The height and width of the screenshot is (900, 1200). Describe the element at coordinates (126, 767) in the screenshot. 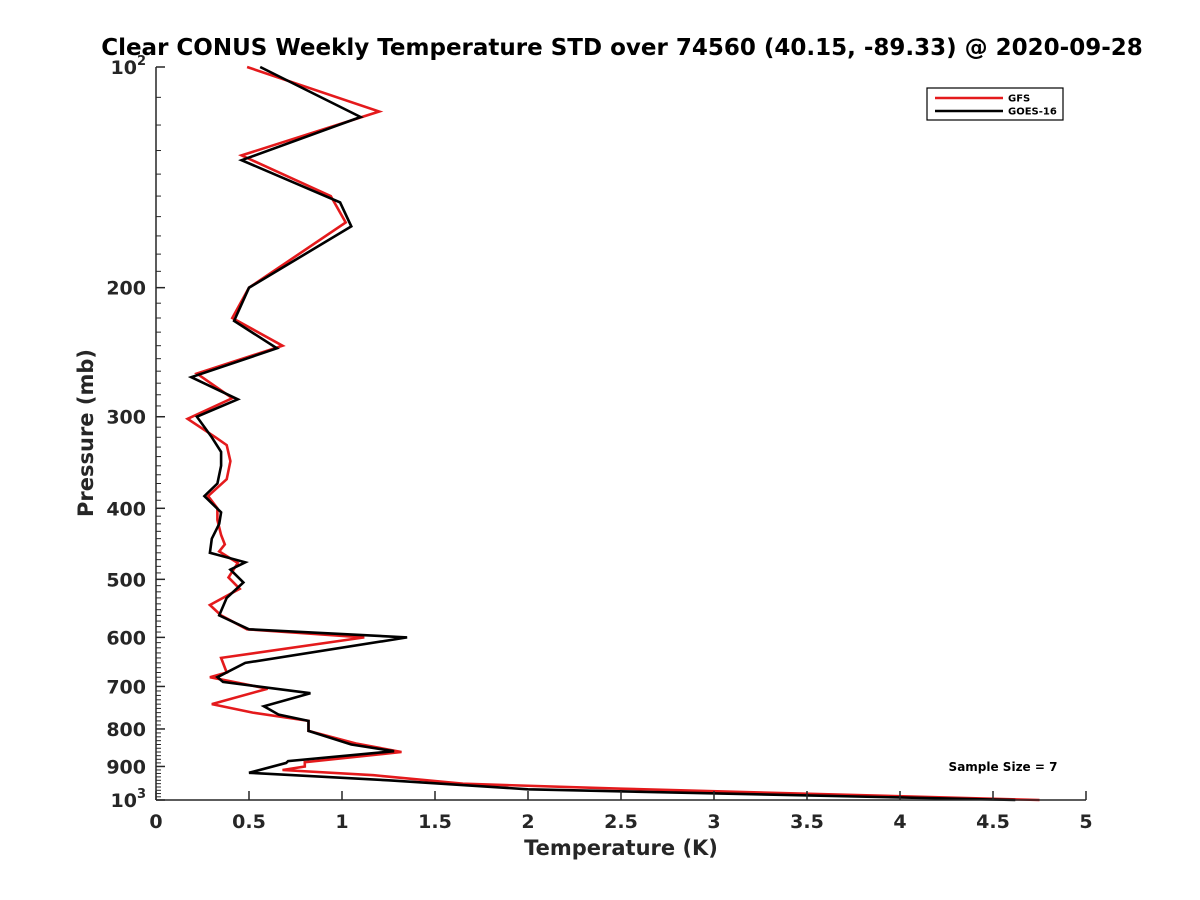

I see `y-tick-label-8: 900` at that location.